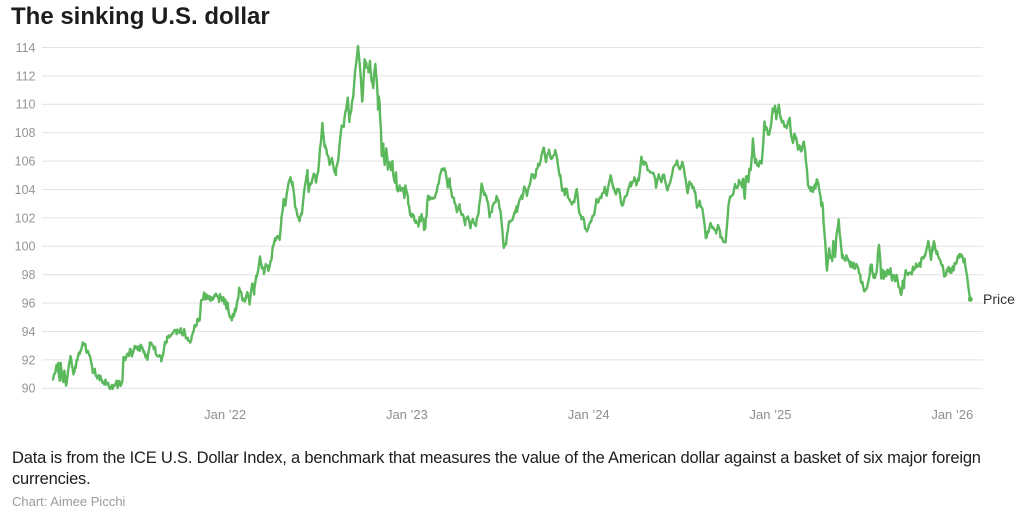  What do you see at coordinates (29, 275) in the screenshot?
I see `svg-text: 98` at bounding box center [29, 275].